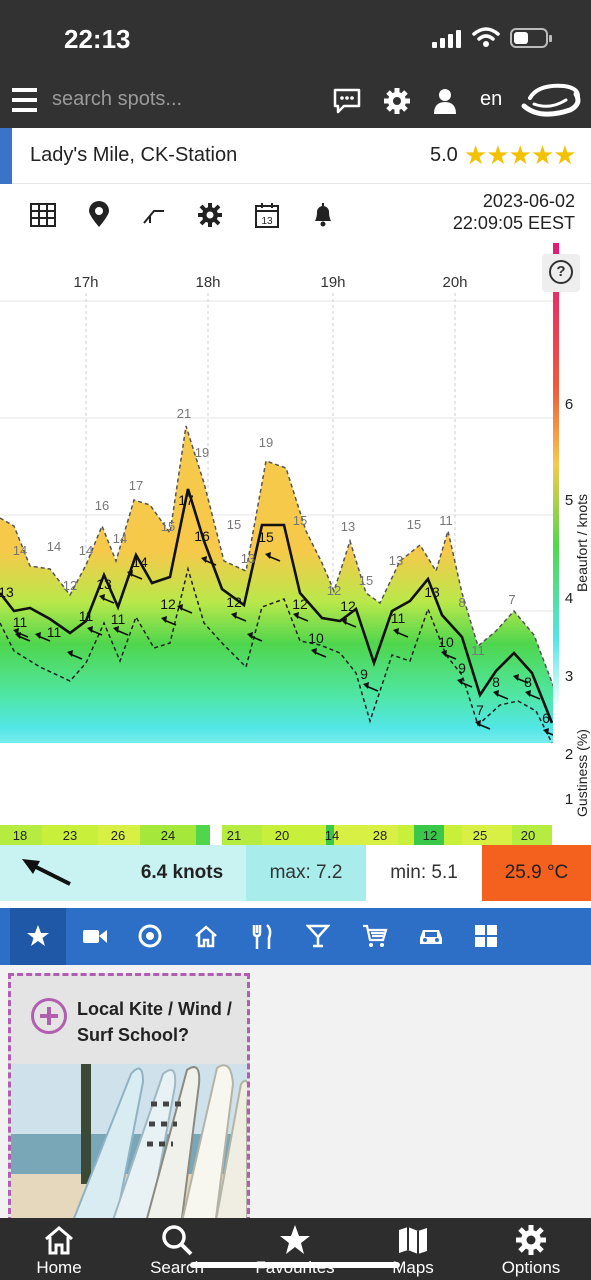  What do you see at coordinates (318, 936) in the screenshot?
I see `category-bars` at bounding box center [318, 936].